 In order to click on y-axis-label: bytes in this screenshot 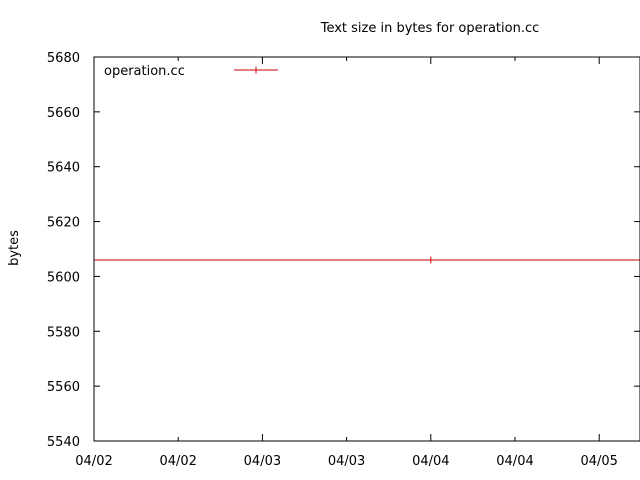, I will do `click(14, 248)`.